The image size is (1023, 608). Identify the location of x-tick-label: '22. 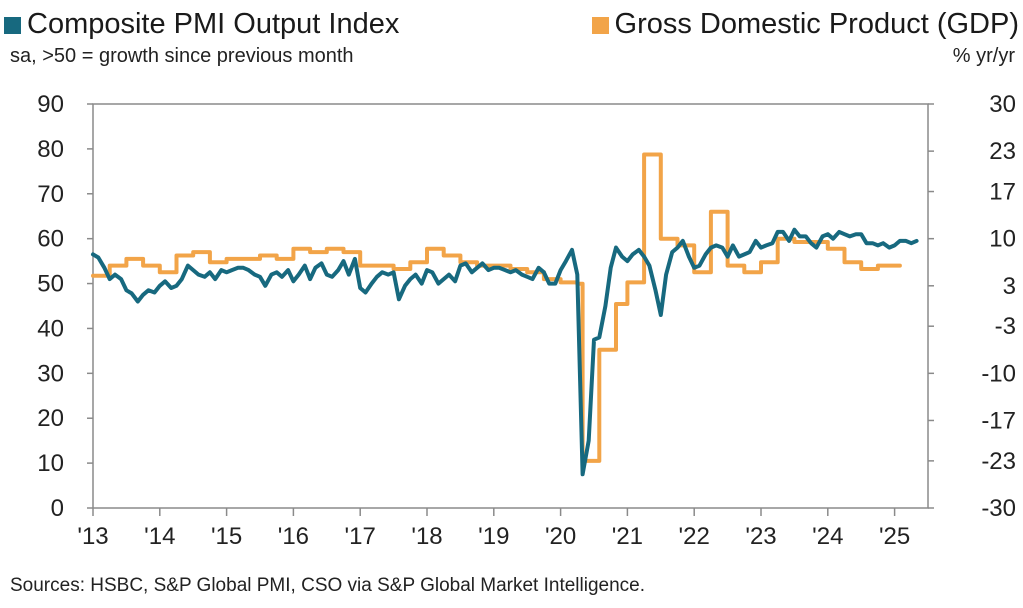
(694, 536).